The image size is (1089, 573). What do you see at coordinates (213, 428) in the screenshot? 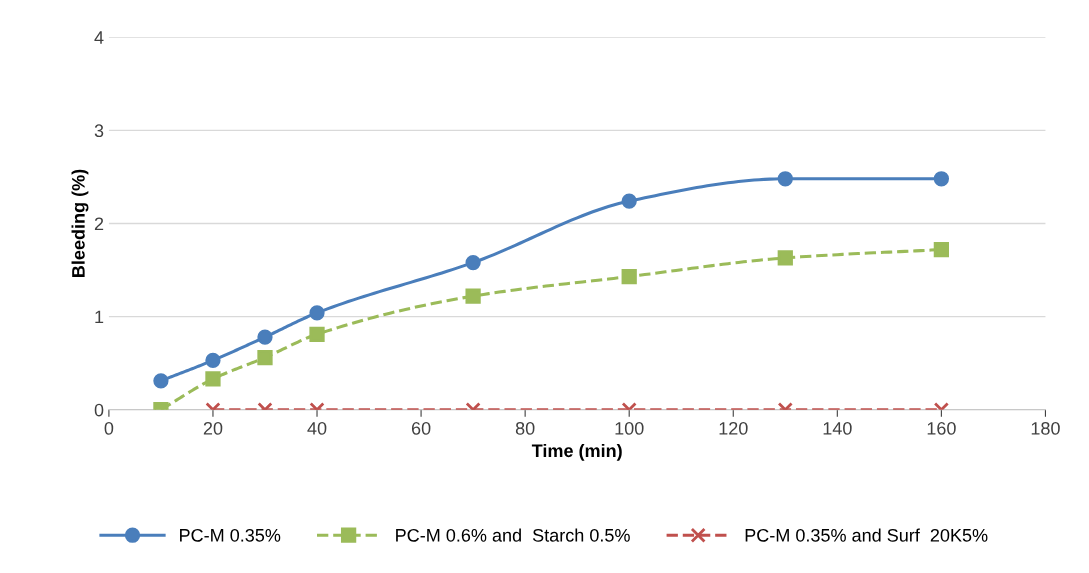
I see `x-tick-label: 20` at bounding box center [213, 428].